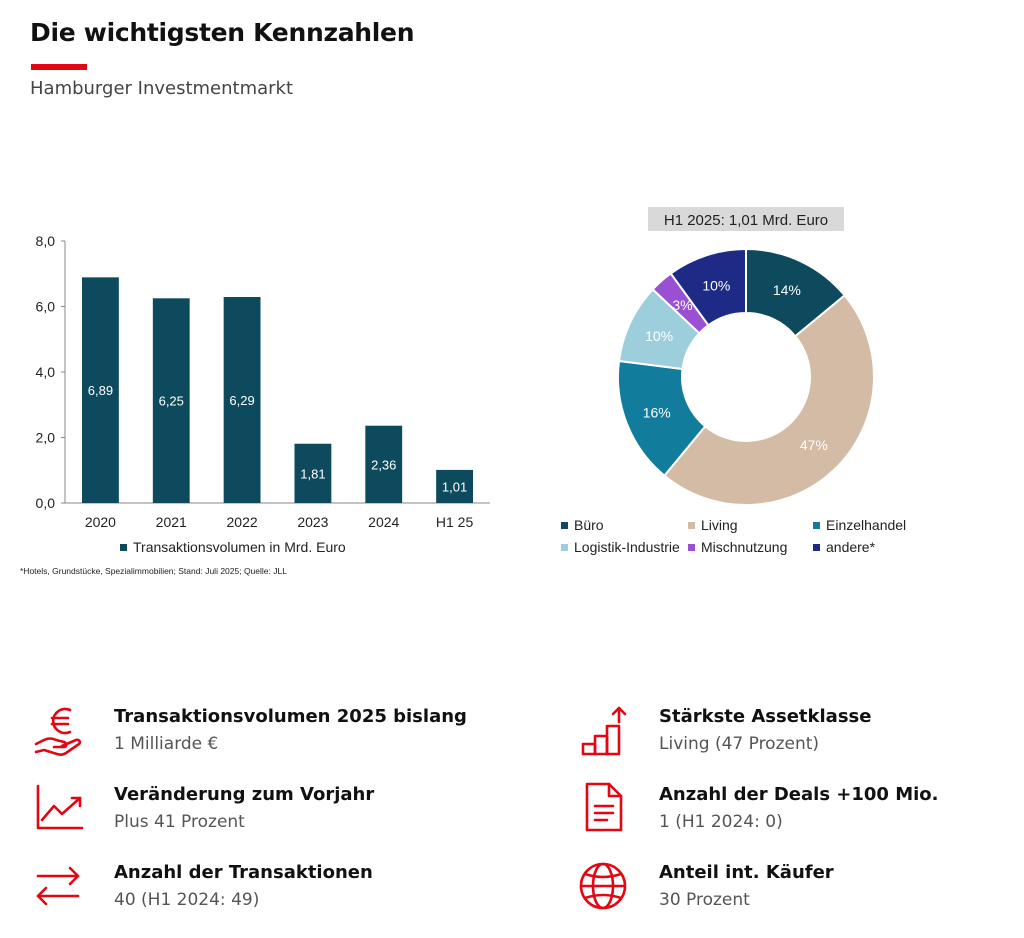  I want to click on kpi-title: Anzahl der Transaktionen, so click(243, 872).